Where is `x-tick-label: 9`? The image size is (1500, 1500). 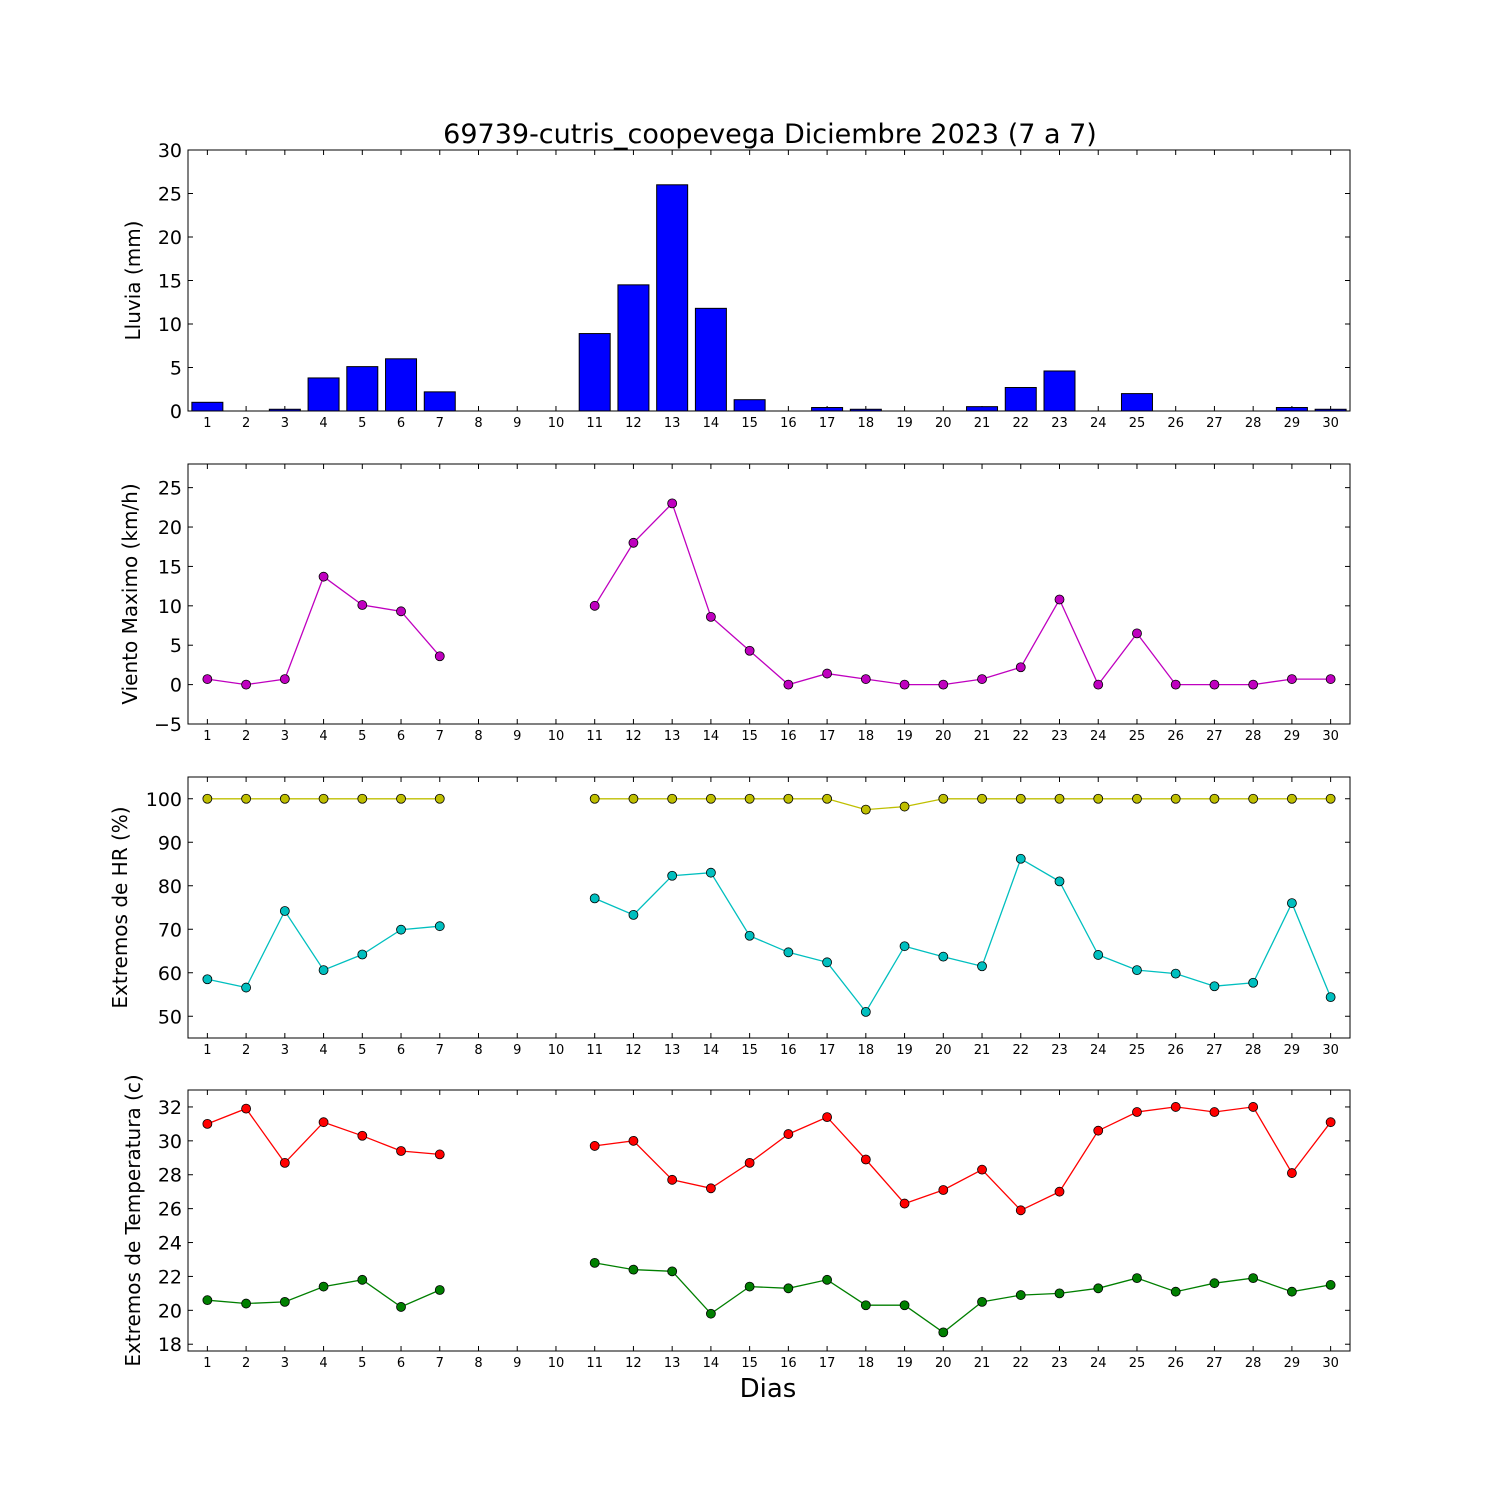 x-tick-label: 9 is located at coordinates (517, 1050).